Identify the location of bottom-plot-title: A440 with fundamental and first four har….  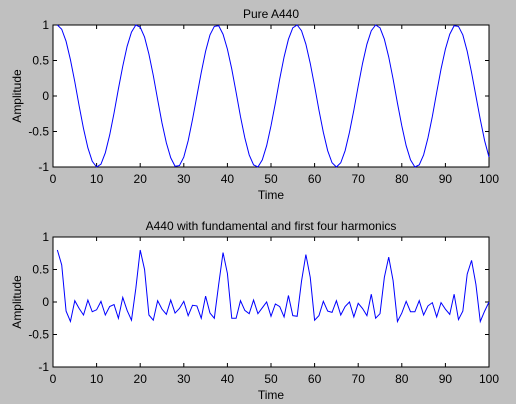
(271, 226).